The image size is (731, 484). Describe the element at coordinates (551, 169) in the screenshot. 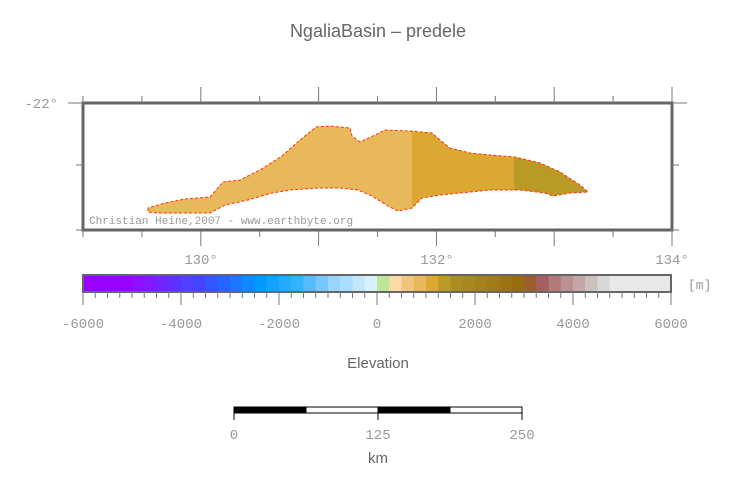

I see `basin-zone-high` at that location.